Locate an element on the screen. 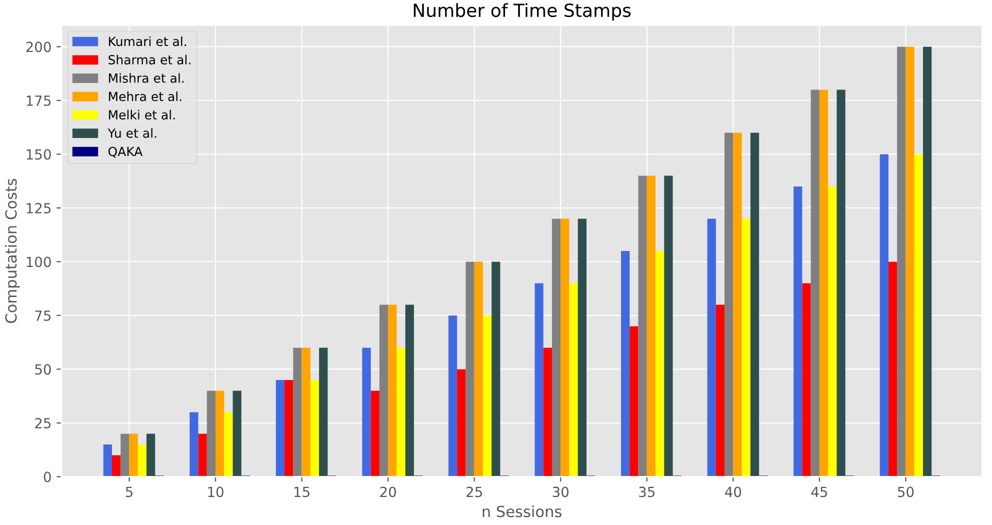 The width and height of the screenshot is (992, 525). y-tick-label: 0 is located at coordinates (47, 477).